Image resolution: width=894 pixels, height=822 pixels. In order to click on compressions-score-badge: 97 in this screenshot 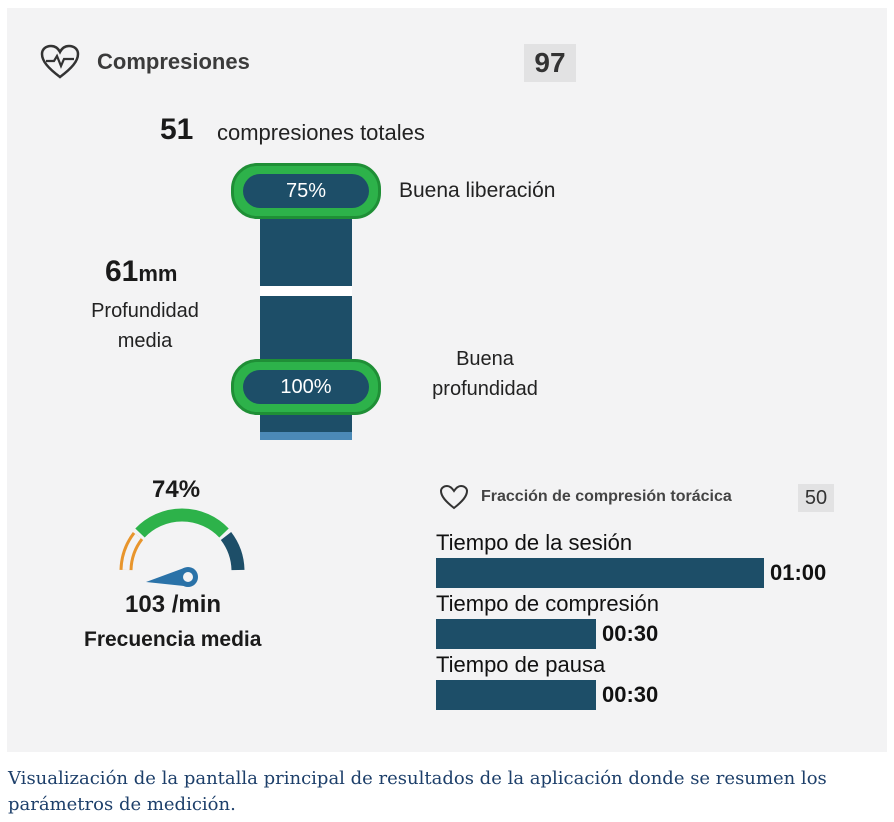, I will do `click(550, 63)`.